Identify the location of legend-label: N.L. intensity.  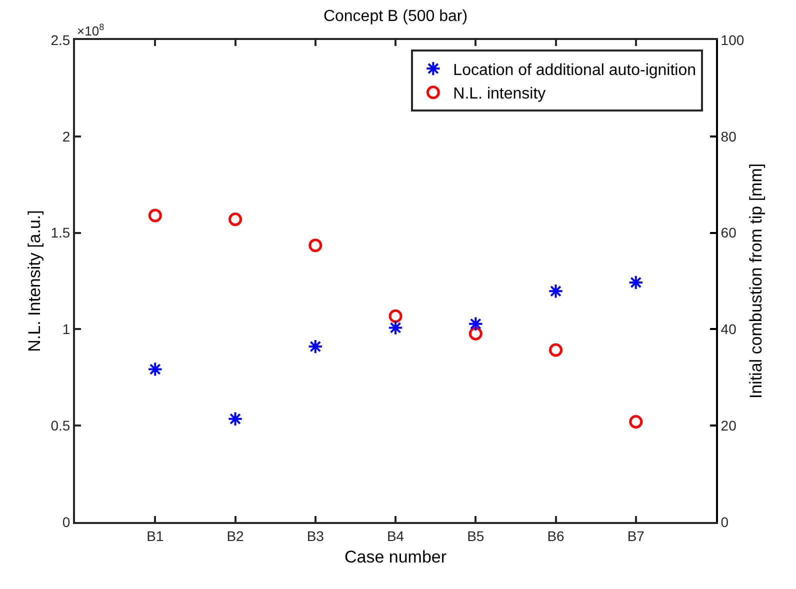
(499, 94).